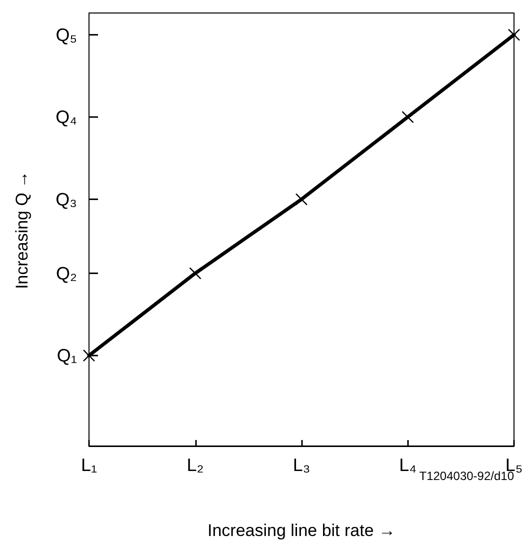 The height and width of the screenshot is (544, 532). What do you see at coordinates (301, 530) in the screenshot?
I see `x-axis-title: Increasing line bit rate →` at bounding box center [301, 530].